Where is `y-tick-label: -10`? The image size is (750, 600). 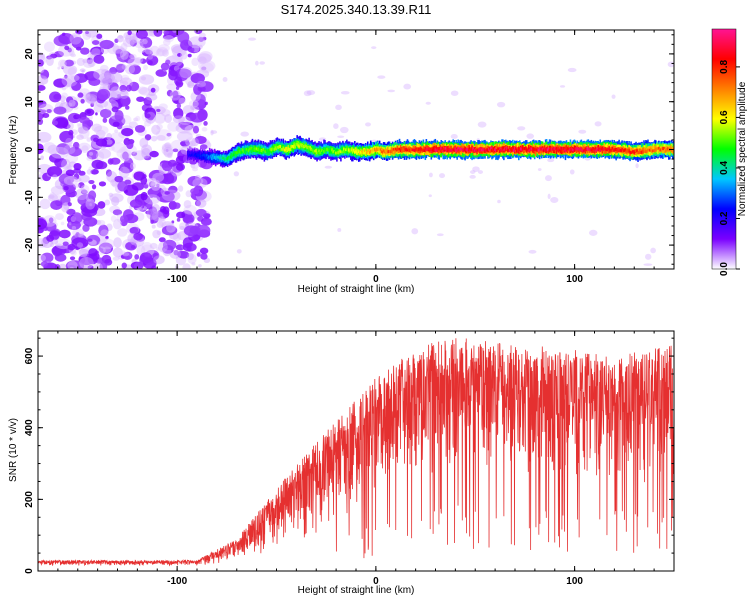
y-tick-label: -10 is located at coordinates (29, 197).